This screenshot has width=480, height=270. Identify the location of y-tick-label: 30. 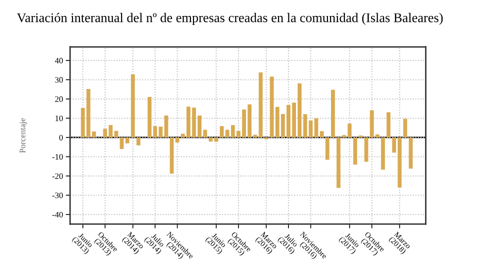
(59, 80).